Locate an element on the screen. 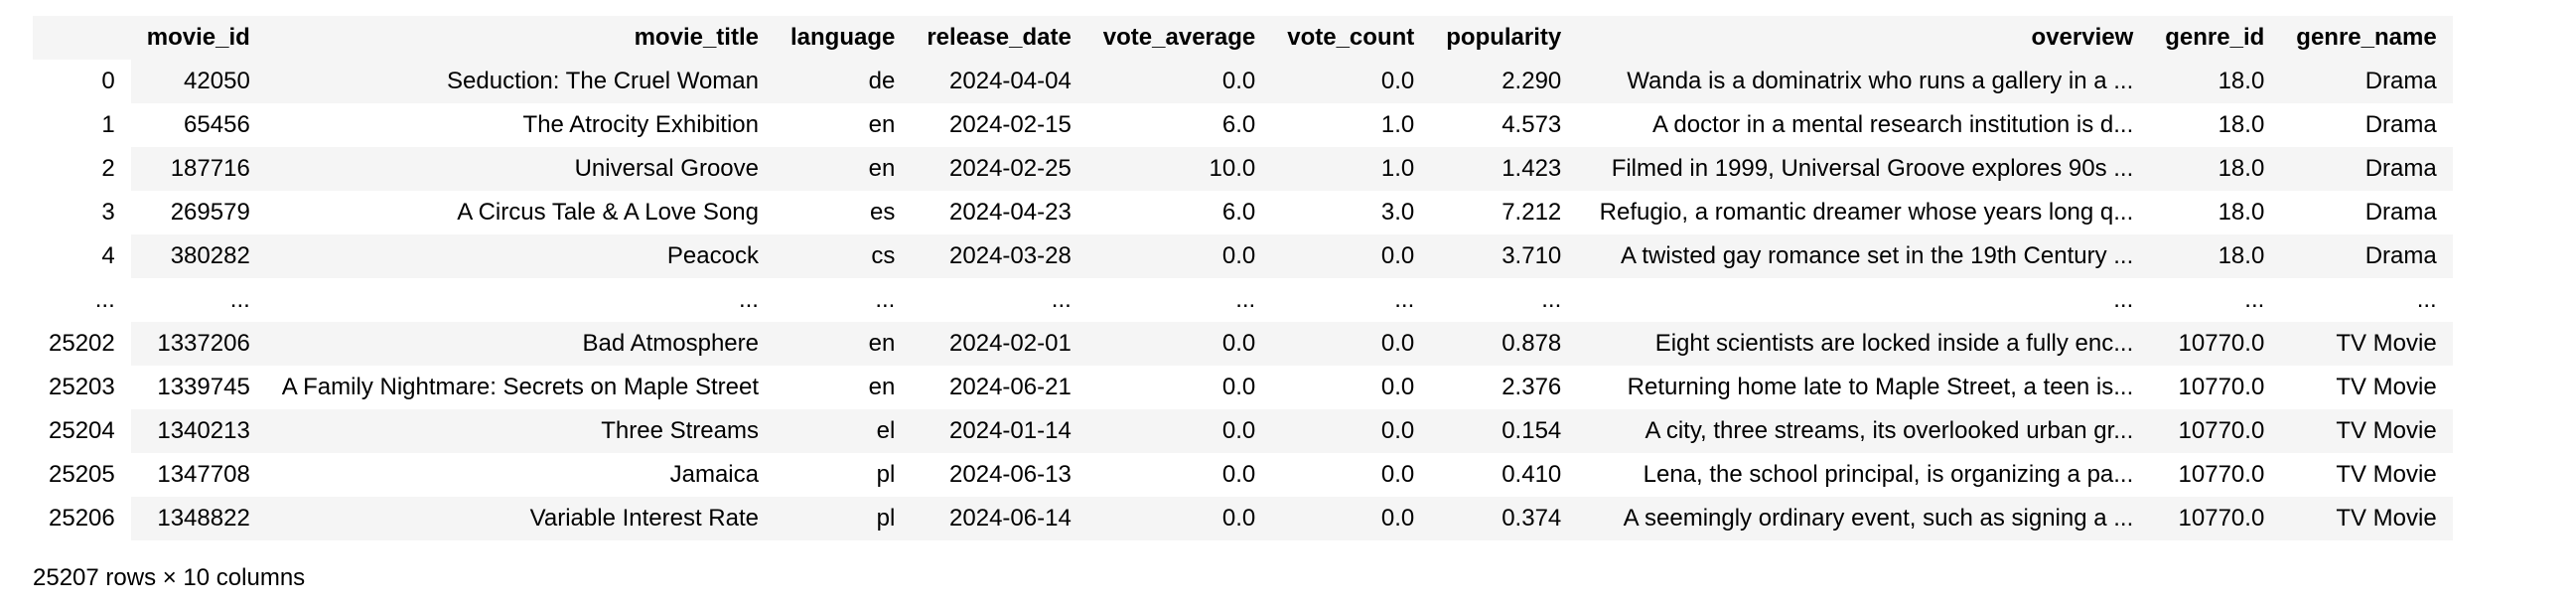  cell-popularity: 0.878 is located at coordinates (1504, 344).